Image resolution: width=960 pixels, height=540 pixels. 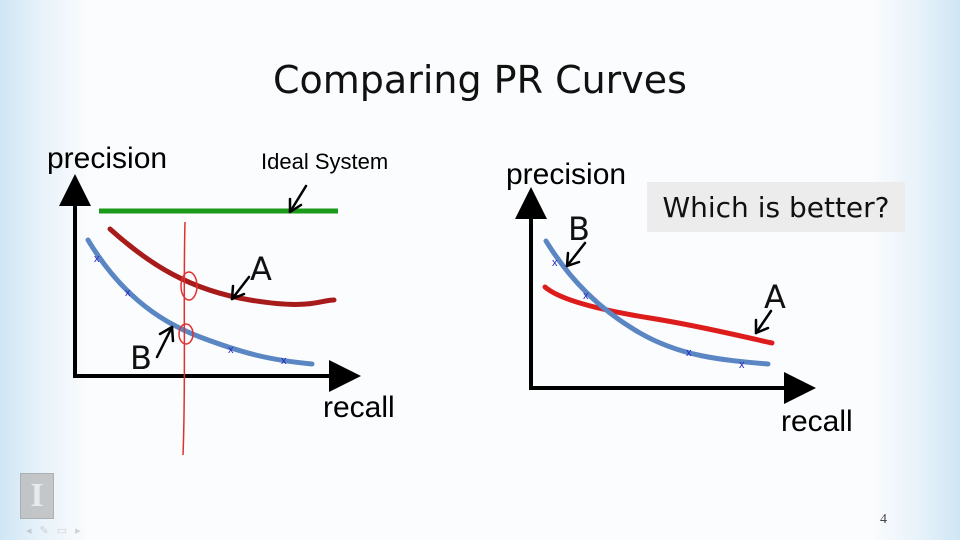 I want to click on slide-title: Comparing PR Curves, so click(x=480, y=80).